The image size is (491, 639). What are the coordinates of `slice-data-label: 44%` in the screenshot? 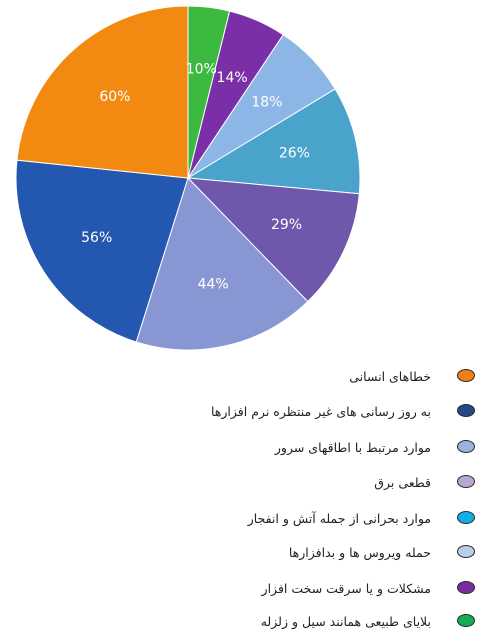 It's located at (213, 284).